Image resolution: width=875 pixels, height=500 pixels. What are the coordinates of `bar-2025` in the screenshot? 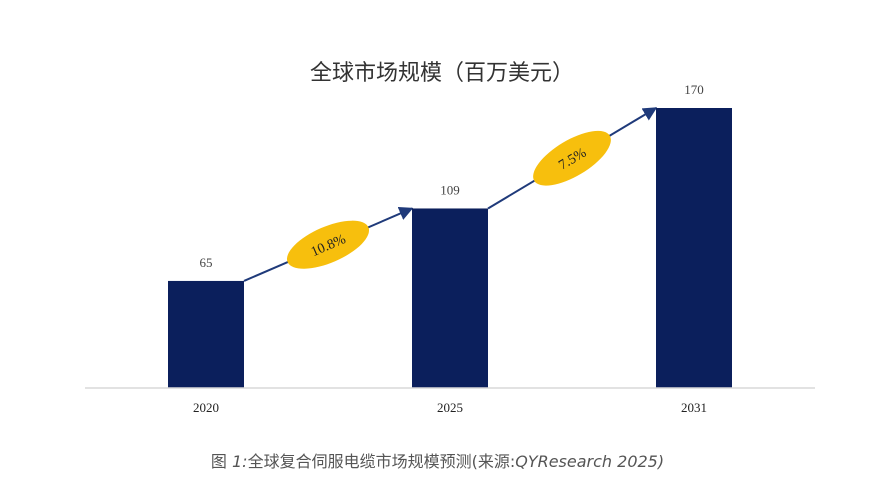 It's located at (450, 298).